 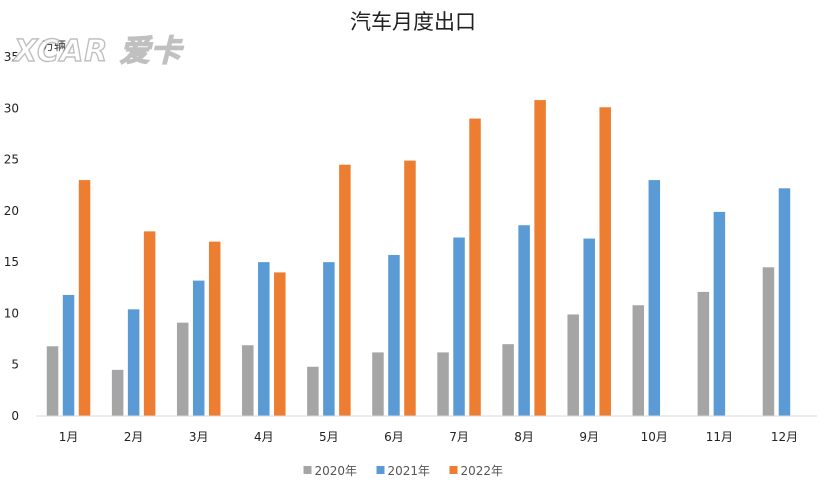 I want to click on bar-2022年-3月, so click(x=214, y=328).